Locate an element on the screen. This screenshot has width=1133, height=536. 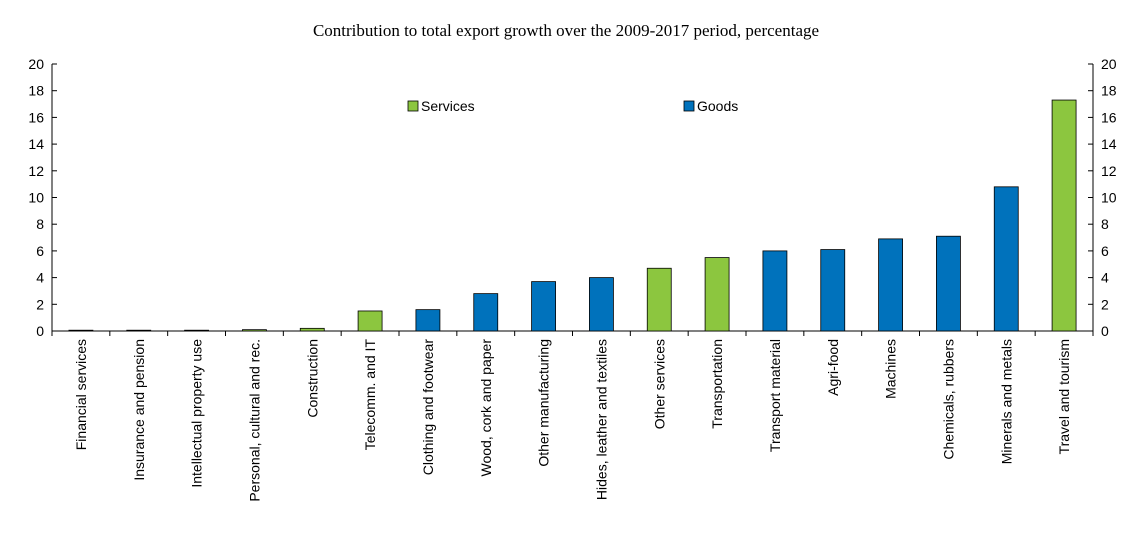
y-tick-label-left: 20 is located at coordinates (36, 64).